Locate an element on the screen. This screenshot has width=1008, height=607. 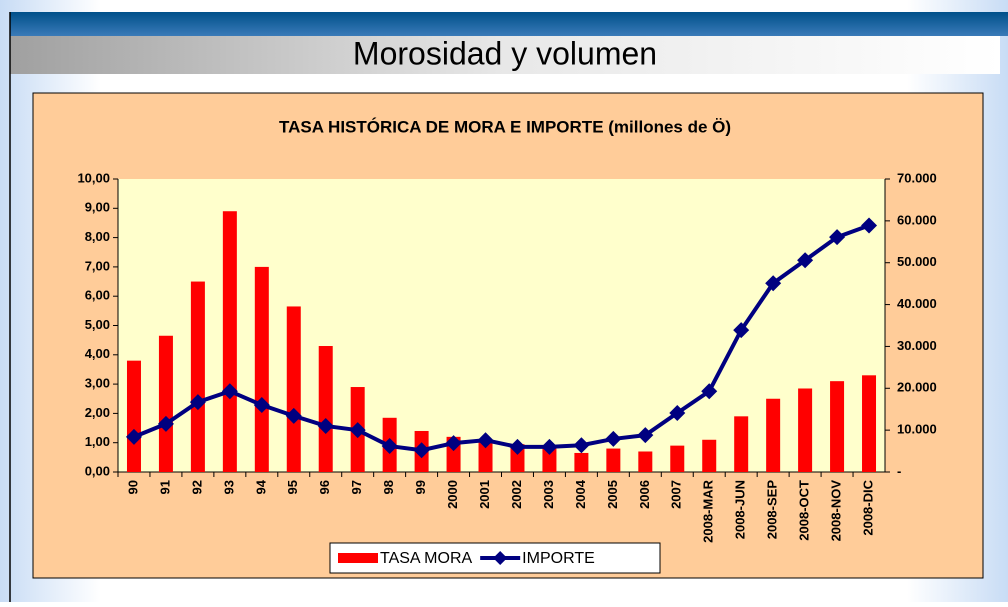
x-tick-label: 2002 is located at coordinates (516, 494).